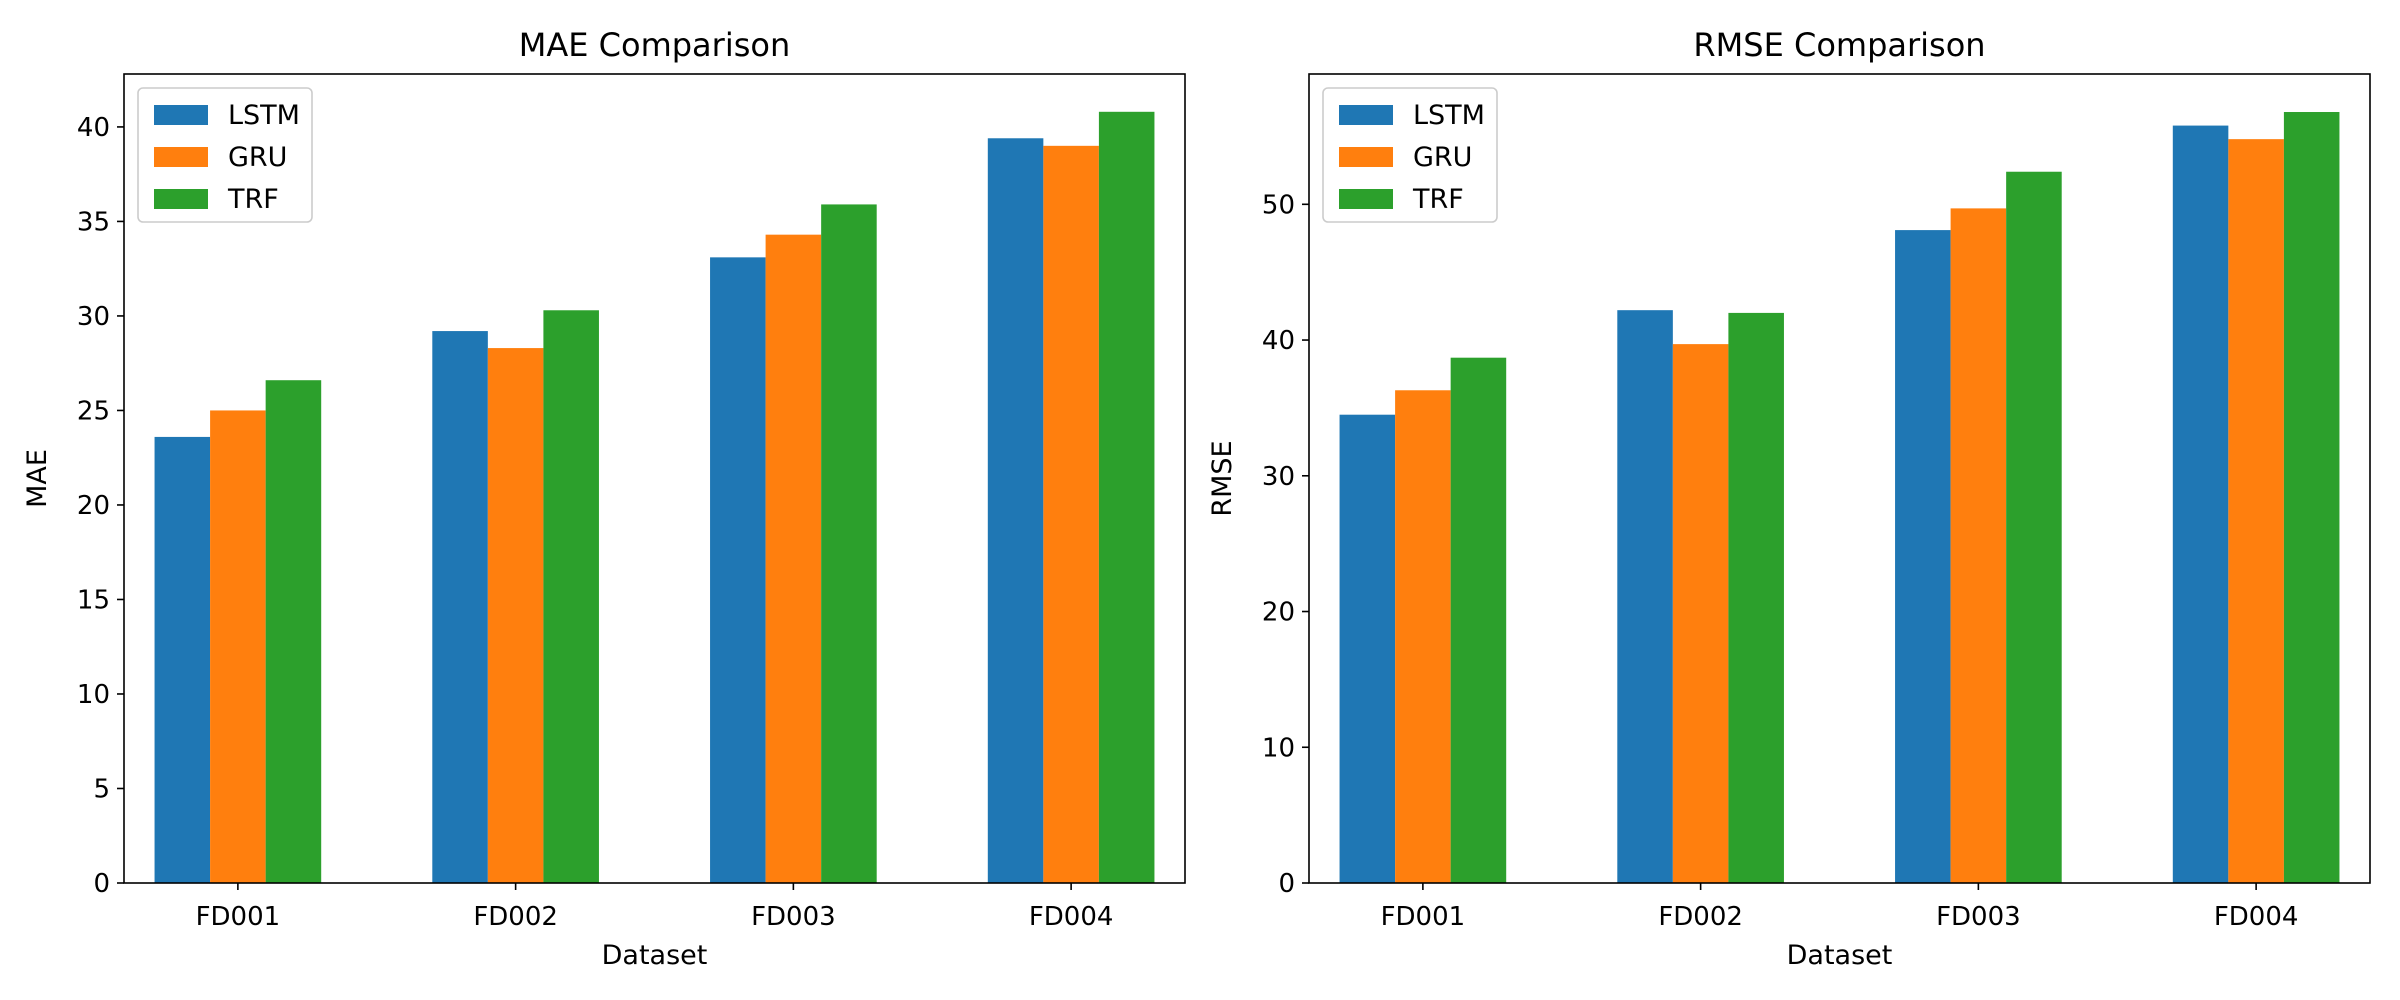 The image size is (2400, 1000). I want to click on y-axis-label: RMSE, so click(1222, 478).